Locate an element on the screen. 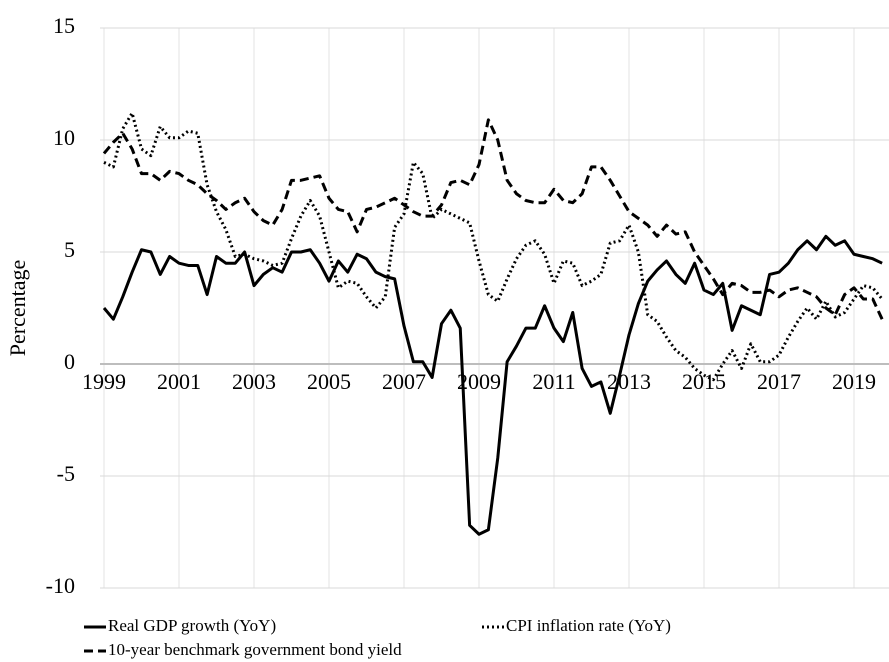 The width and height of the screenshot is (889, 662). legend-label: CPI inflation rate (YoY) is located at coordinates (588, 625).